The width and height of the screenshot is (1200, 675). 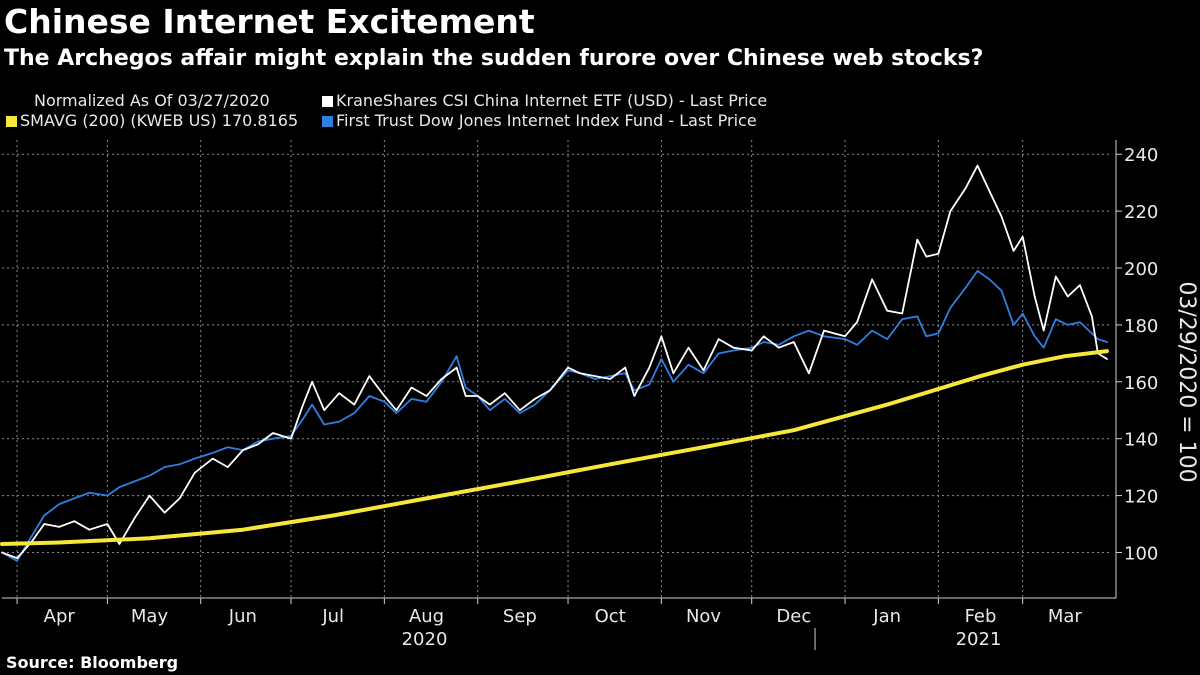 I want to click on y-tick-label: 220, so click(x=1141, y=212).